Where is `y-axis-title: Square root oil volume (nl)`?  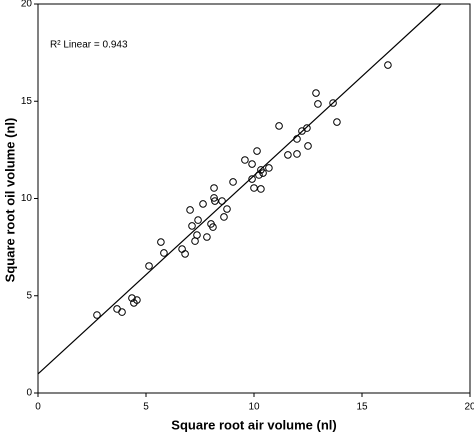
y-axis-title: Square root oil volume (nl) is located at coordinates (9, 200).